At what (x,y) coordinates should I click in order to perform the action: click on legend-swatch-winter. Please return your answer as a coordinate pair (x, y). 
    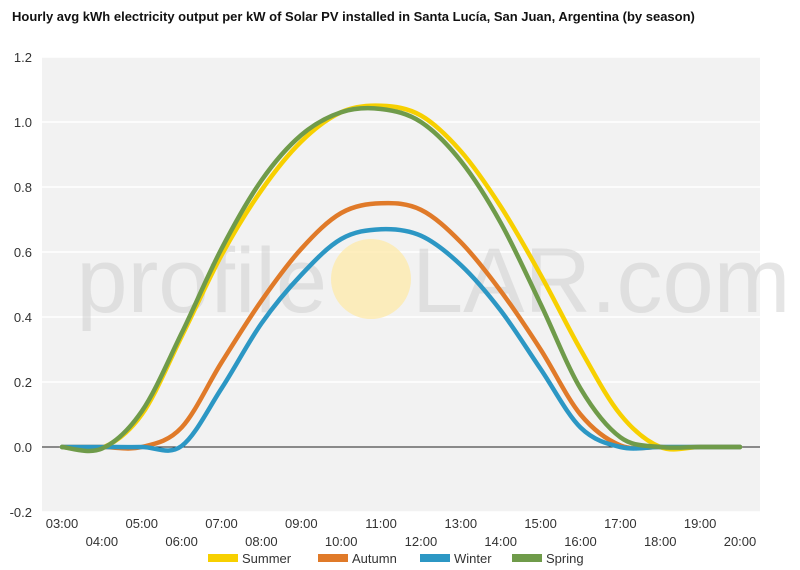
    Looking at the image, I should click on (435, 558).